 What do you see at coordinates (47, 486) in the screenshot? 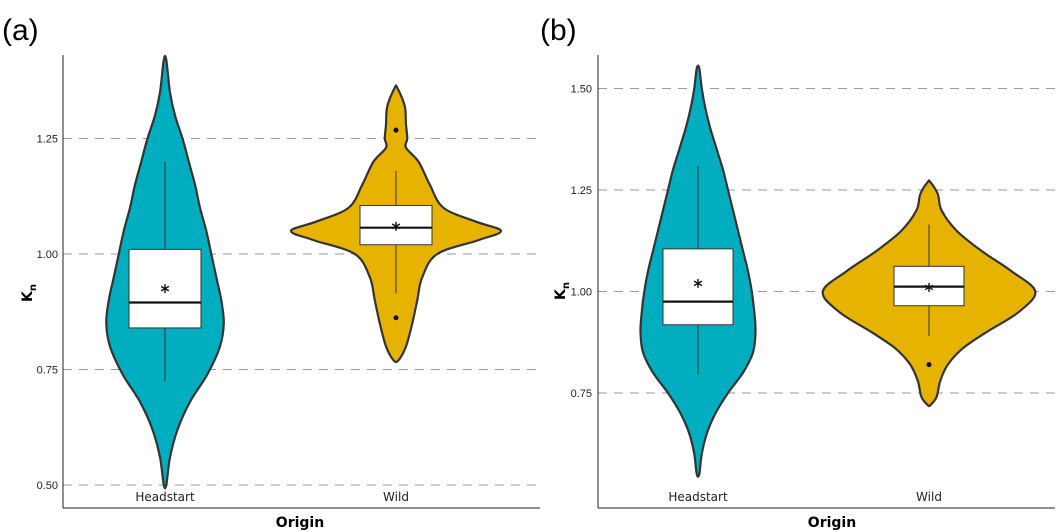
I see `y-tick-label-0.50: 0.50` at bounding box center [47, 486].